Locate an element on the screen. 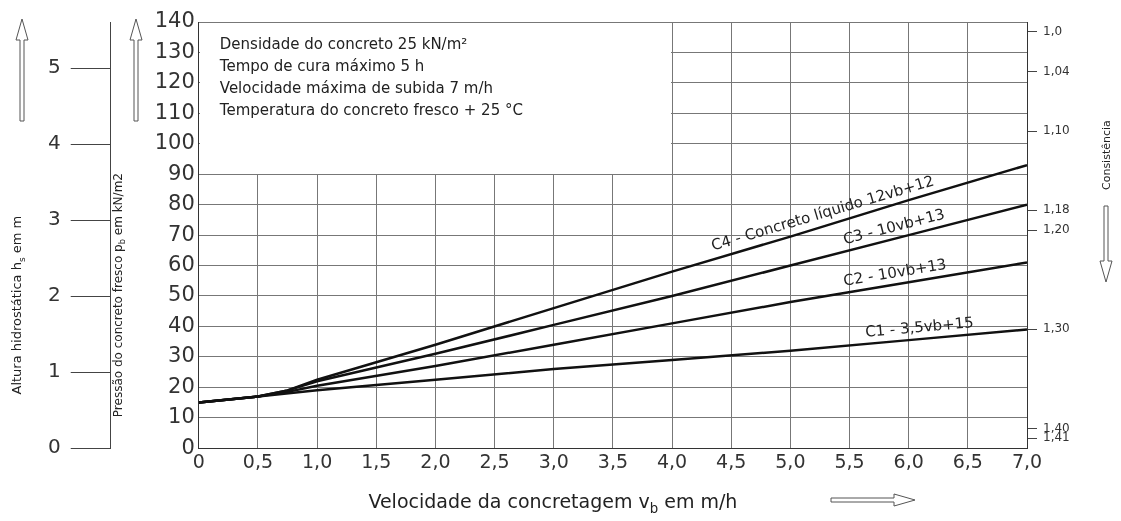 The height and width of the screenshot is (521, 1121). annotation: Temperatura do concreto fresco + 25 °C is located at coordinates (371, 110).